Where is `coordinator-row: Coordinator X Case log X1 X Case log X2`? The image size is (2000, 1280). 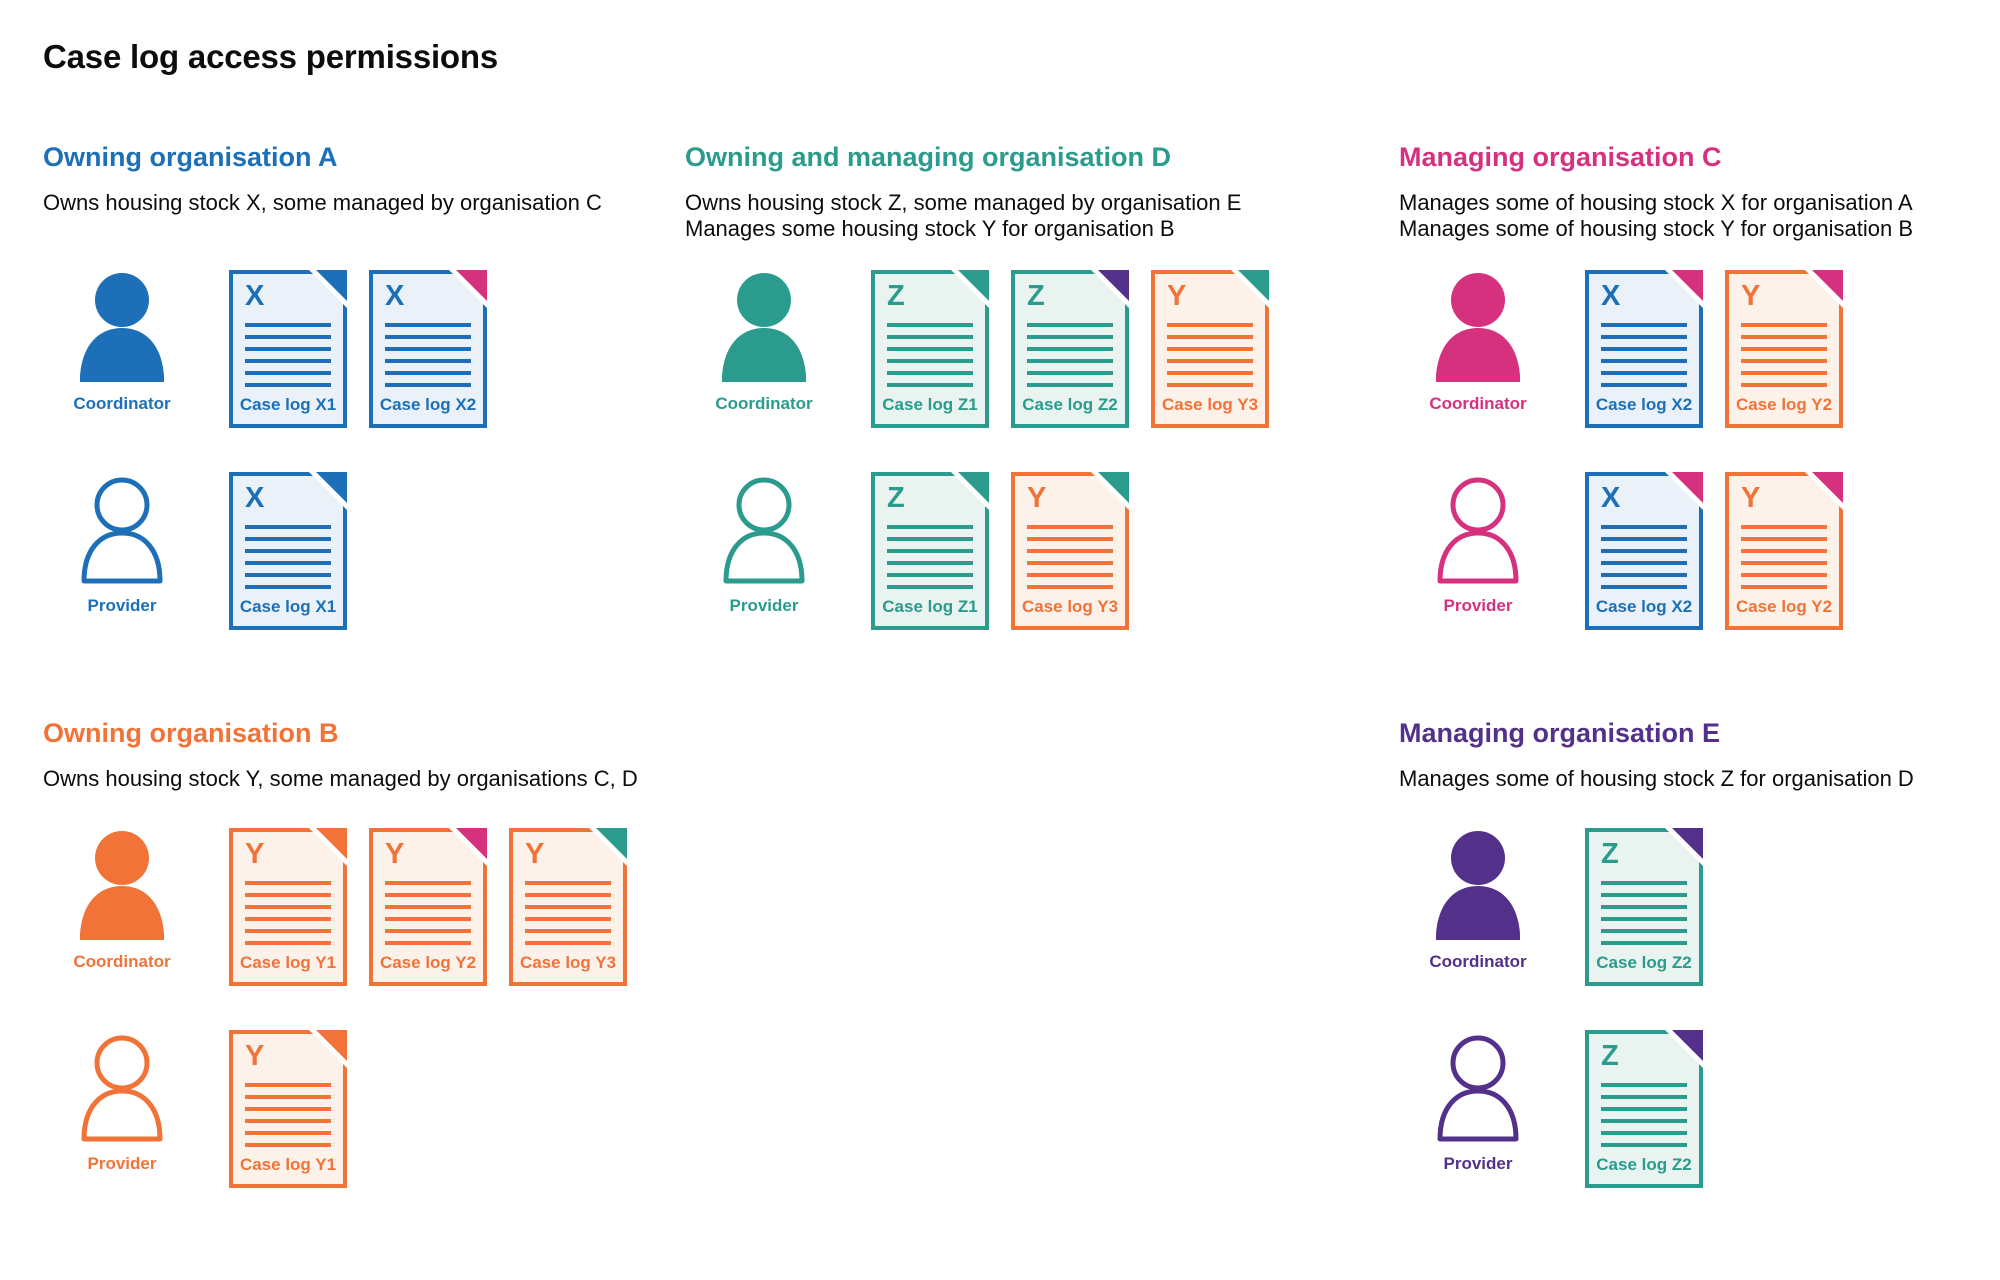 coordinator-row: Coordinator X Case log X1 X Case log X2 is located at coordinates (363, 349).